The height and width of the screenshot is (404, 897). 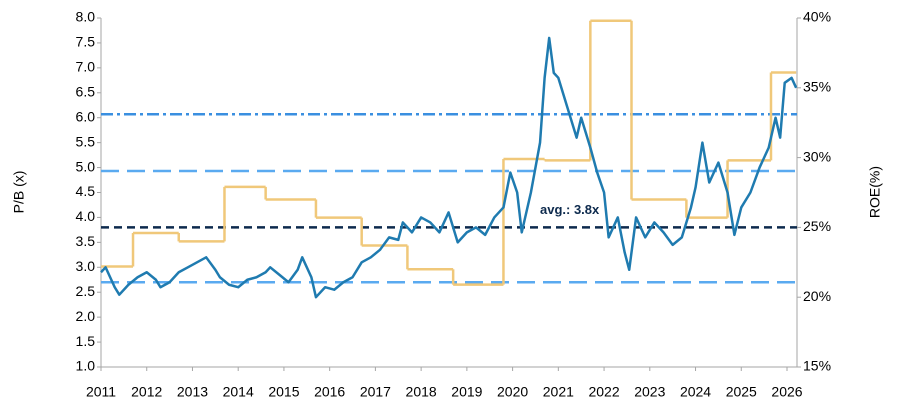 What do you see at coordinates (86, 341) in the screenshot?
I see `y-tick-label: 1.5` at bounding box center [86, 341].